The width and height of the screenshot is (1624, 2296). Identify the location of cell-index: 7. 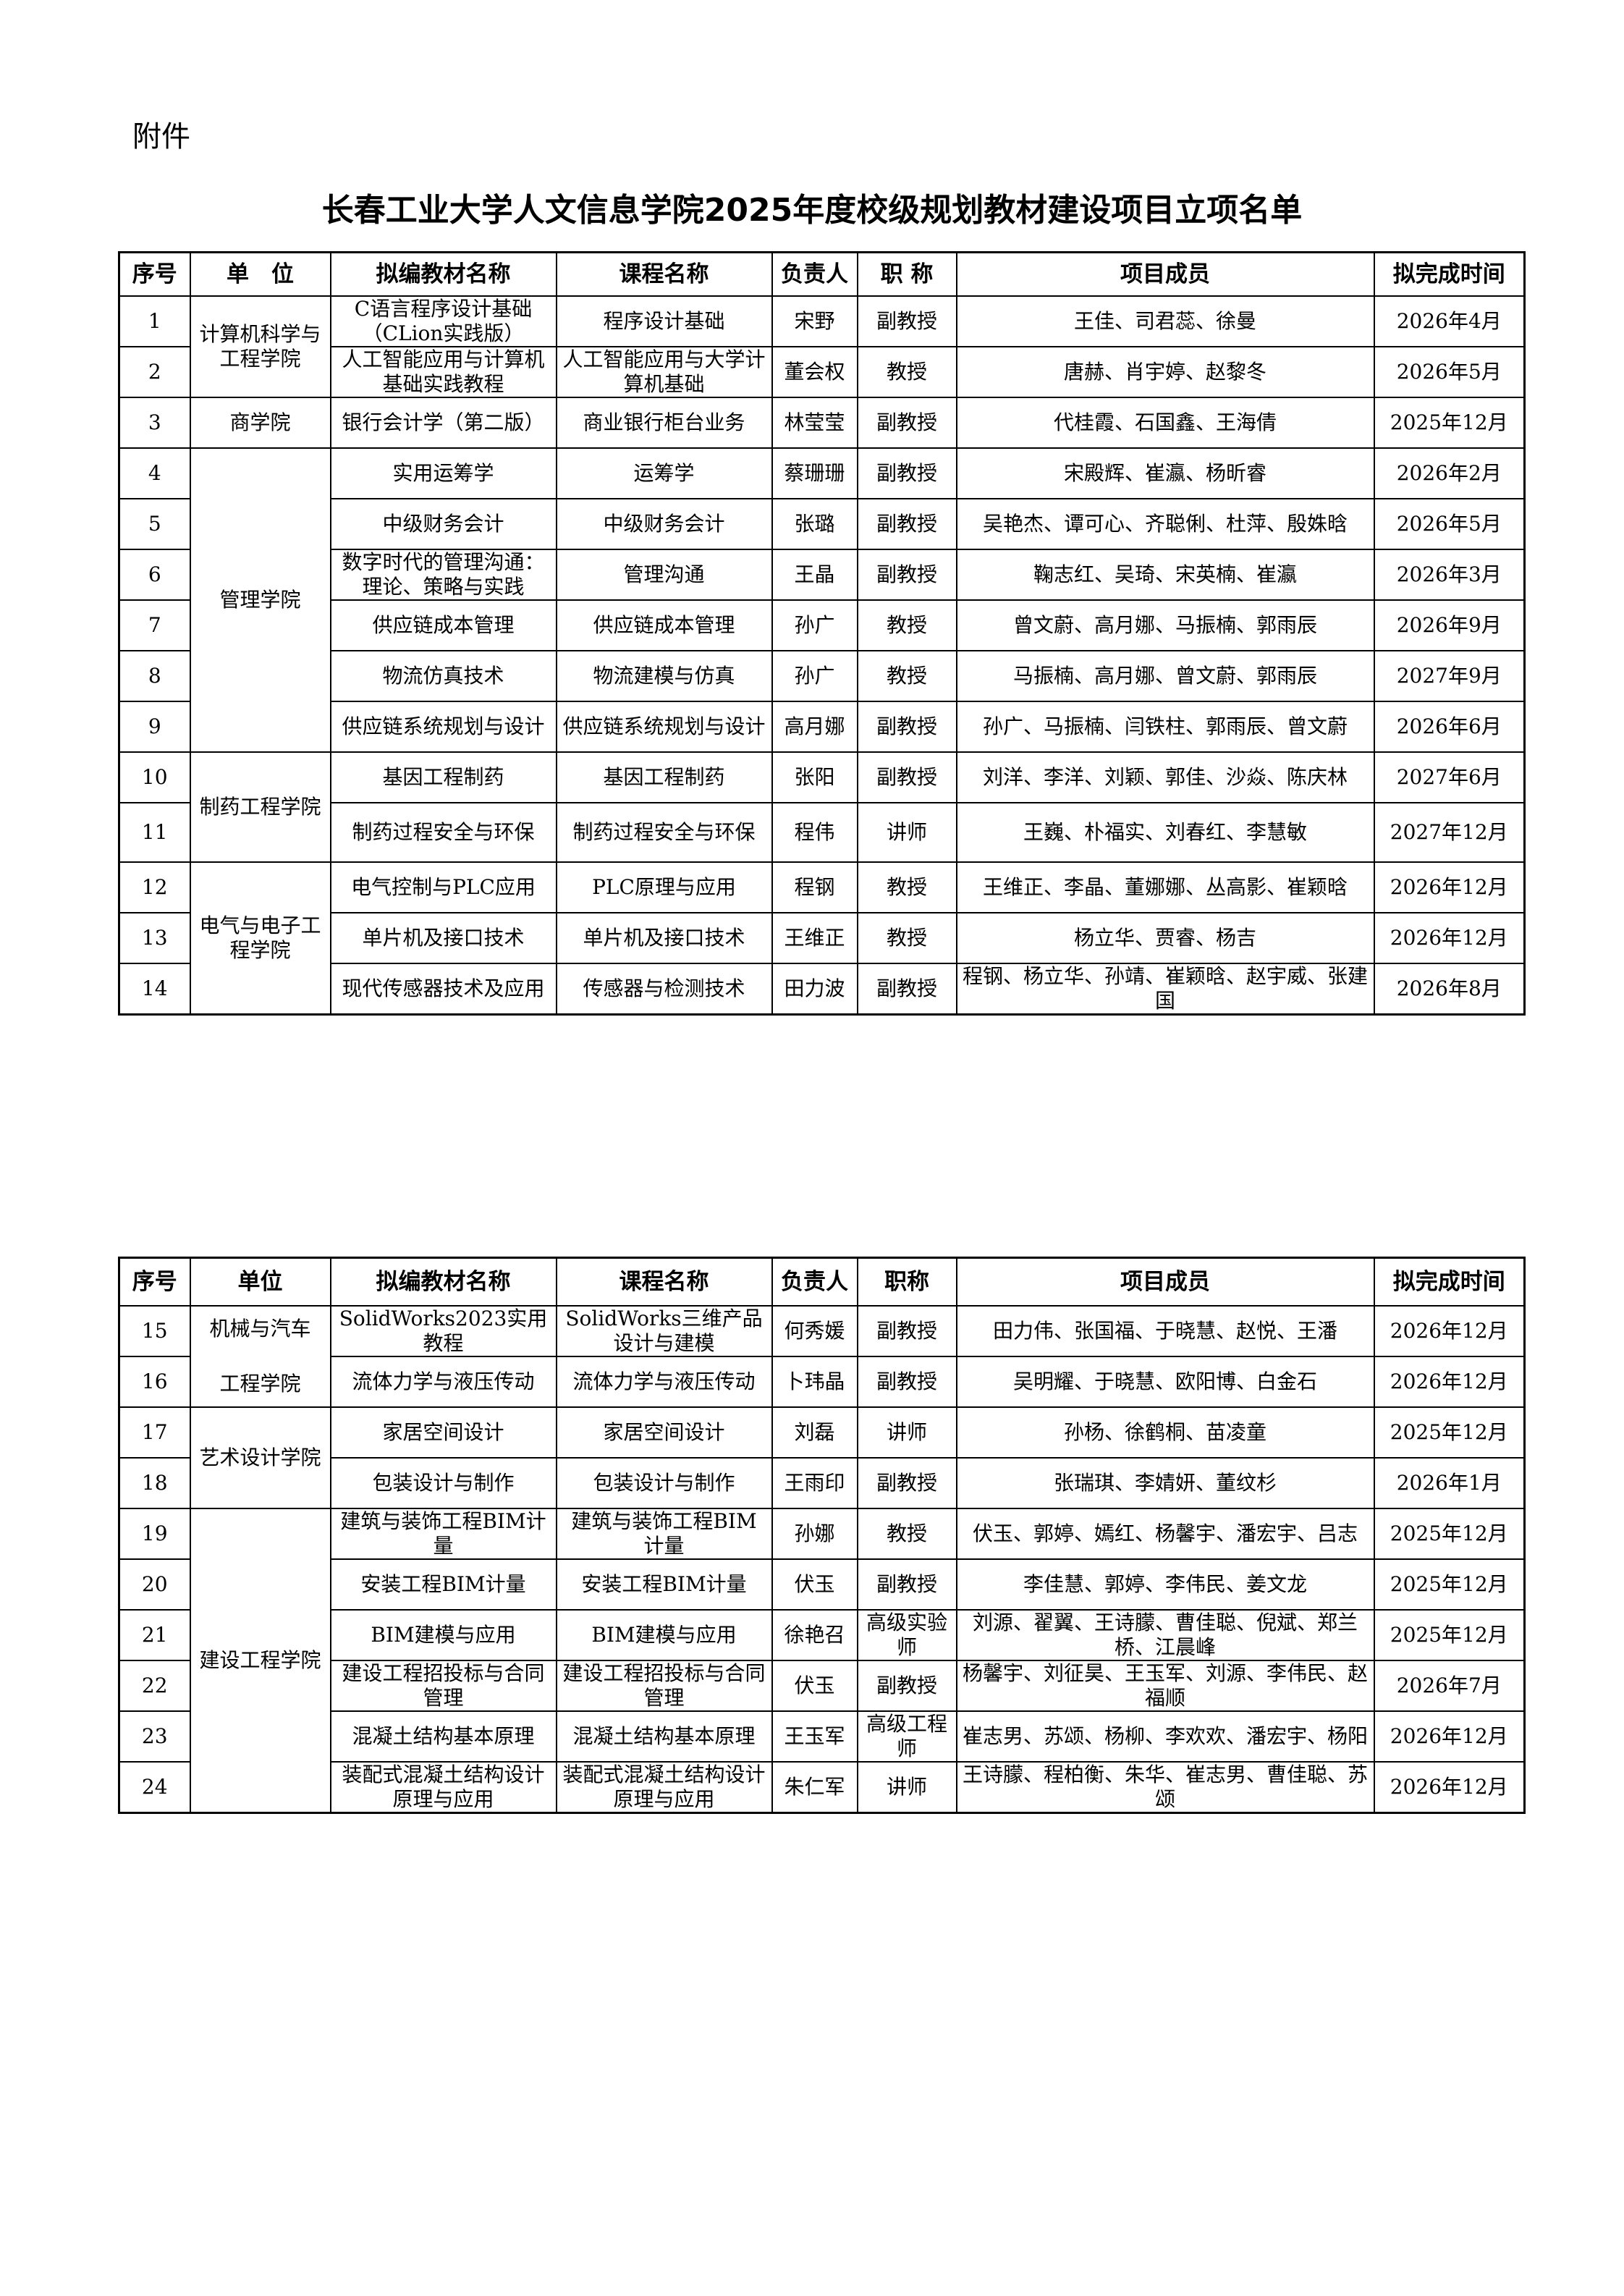
(154, 625).